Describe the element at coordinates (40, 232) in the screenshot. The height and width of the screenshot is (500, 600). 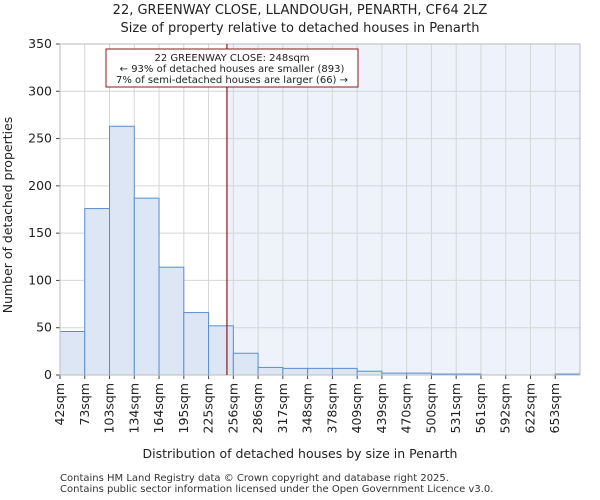
I see `y-tick-label: 150` at that location.